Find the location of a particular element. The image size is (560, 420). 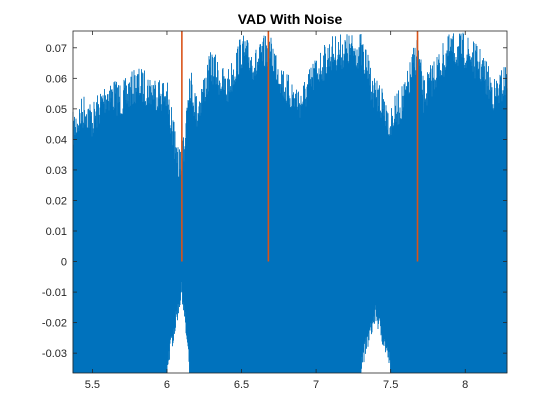

y-tick-label: 0.07 is located at coordinates (56, 49).